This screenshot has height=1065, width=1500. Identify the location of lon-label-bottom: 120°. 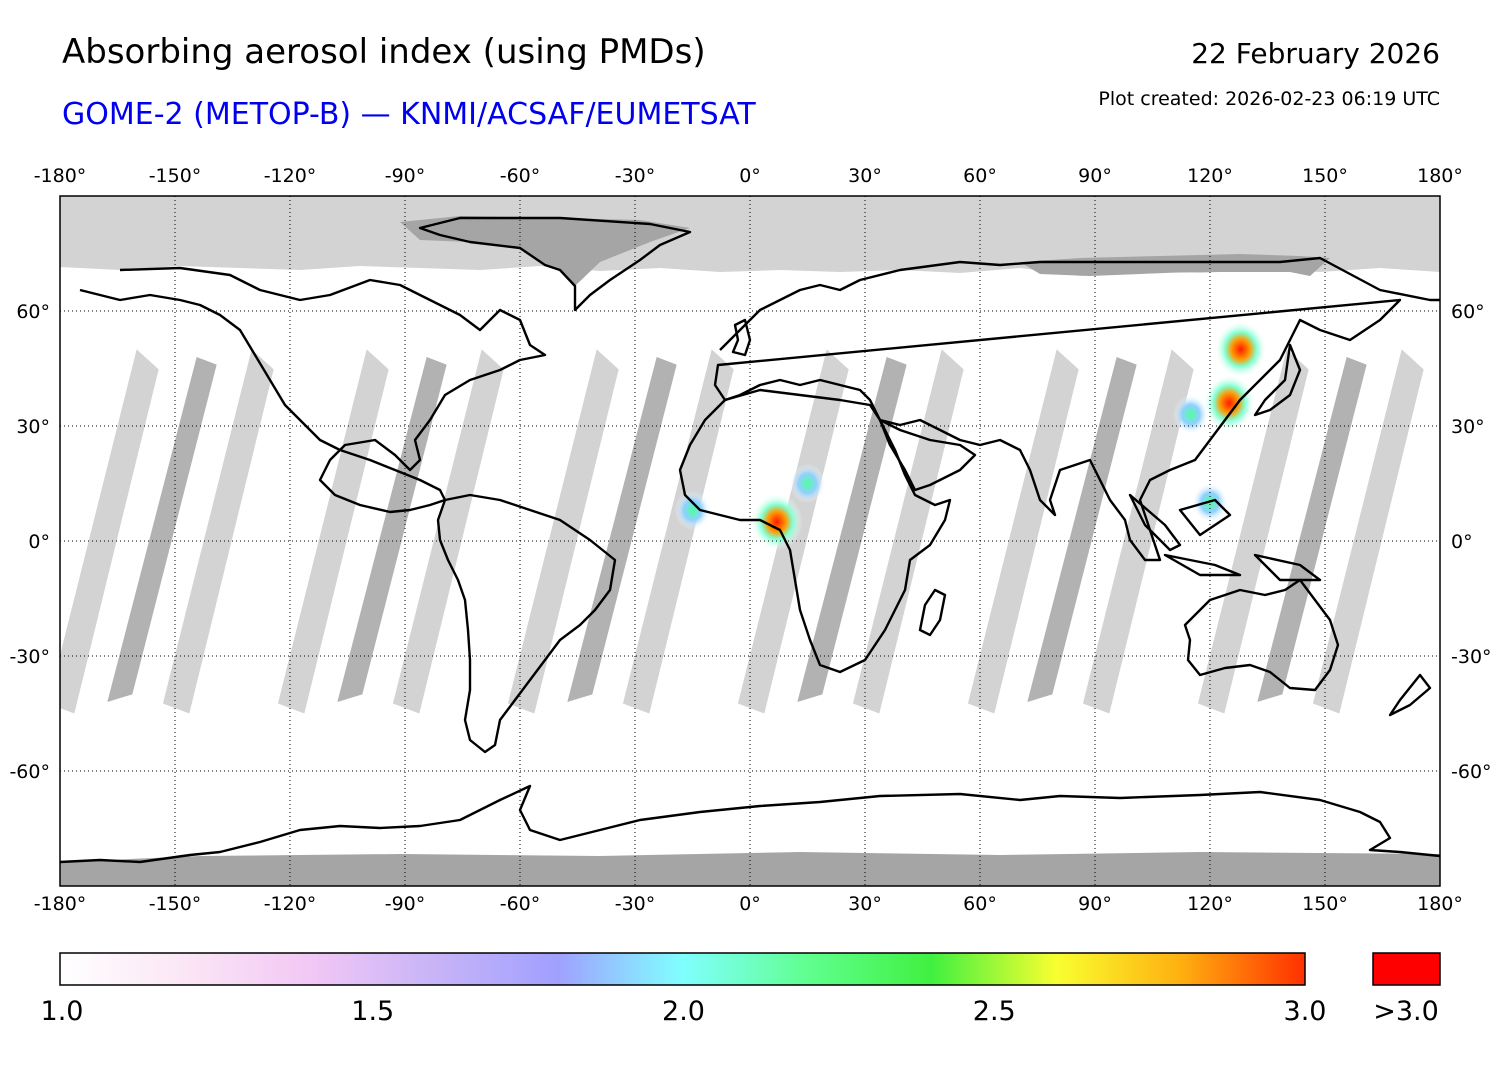
(1210, 904).